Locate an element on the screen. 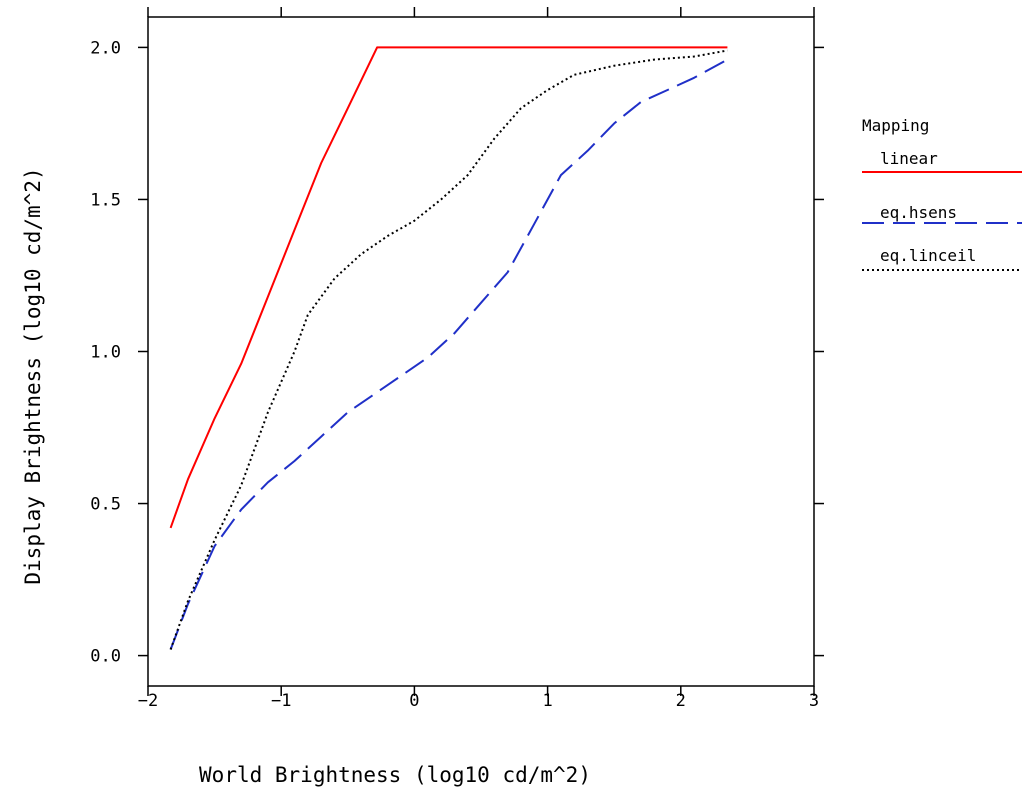  y-tick-label: 2.0 is located at coordinates (105, 48).